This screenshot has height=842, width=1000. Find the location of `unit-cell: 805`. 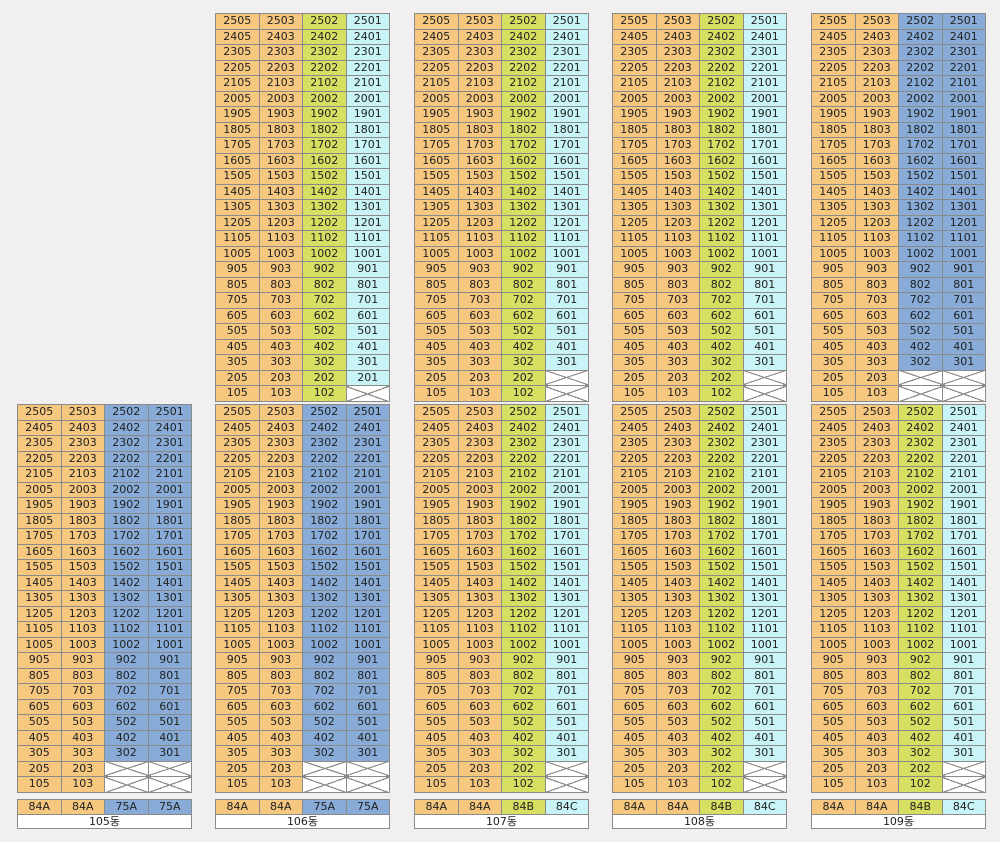

unit-cell: 805 is located at coordinates (436, 284).